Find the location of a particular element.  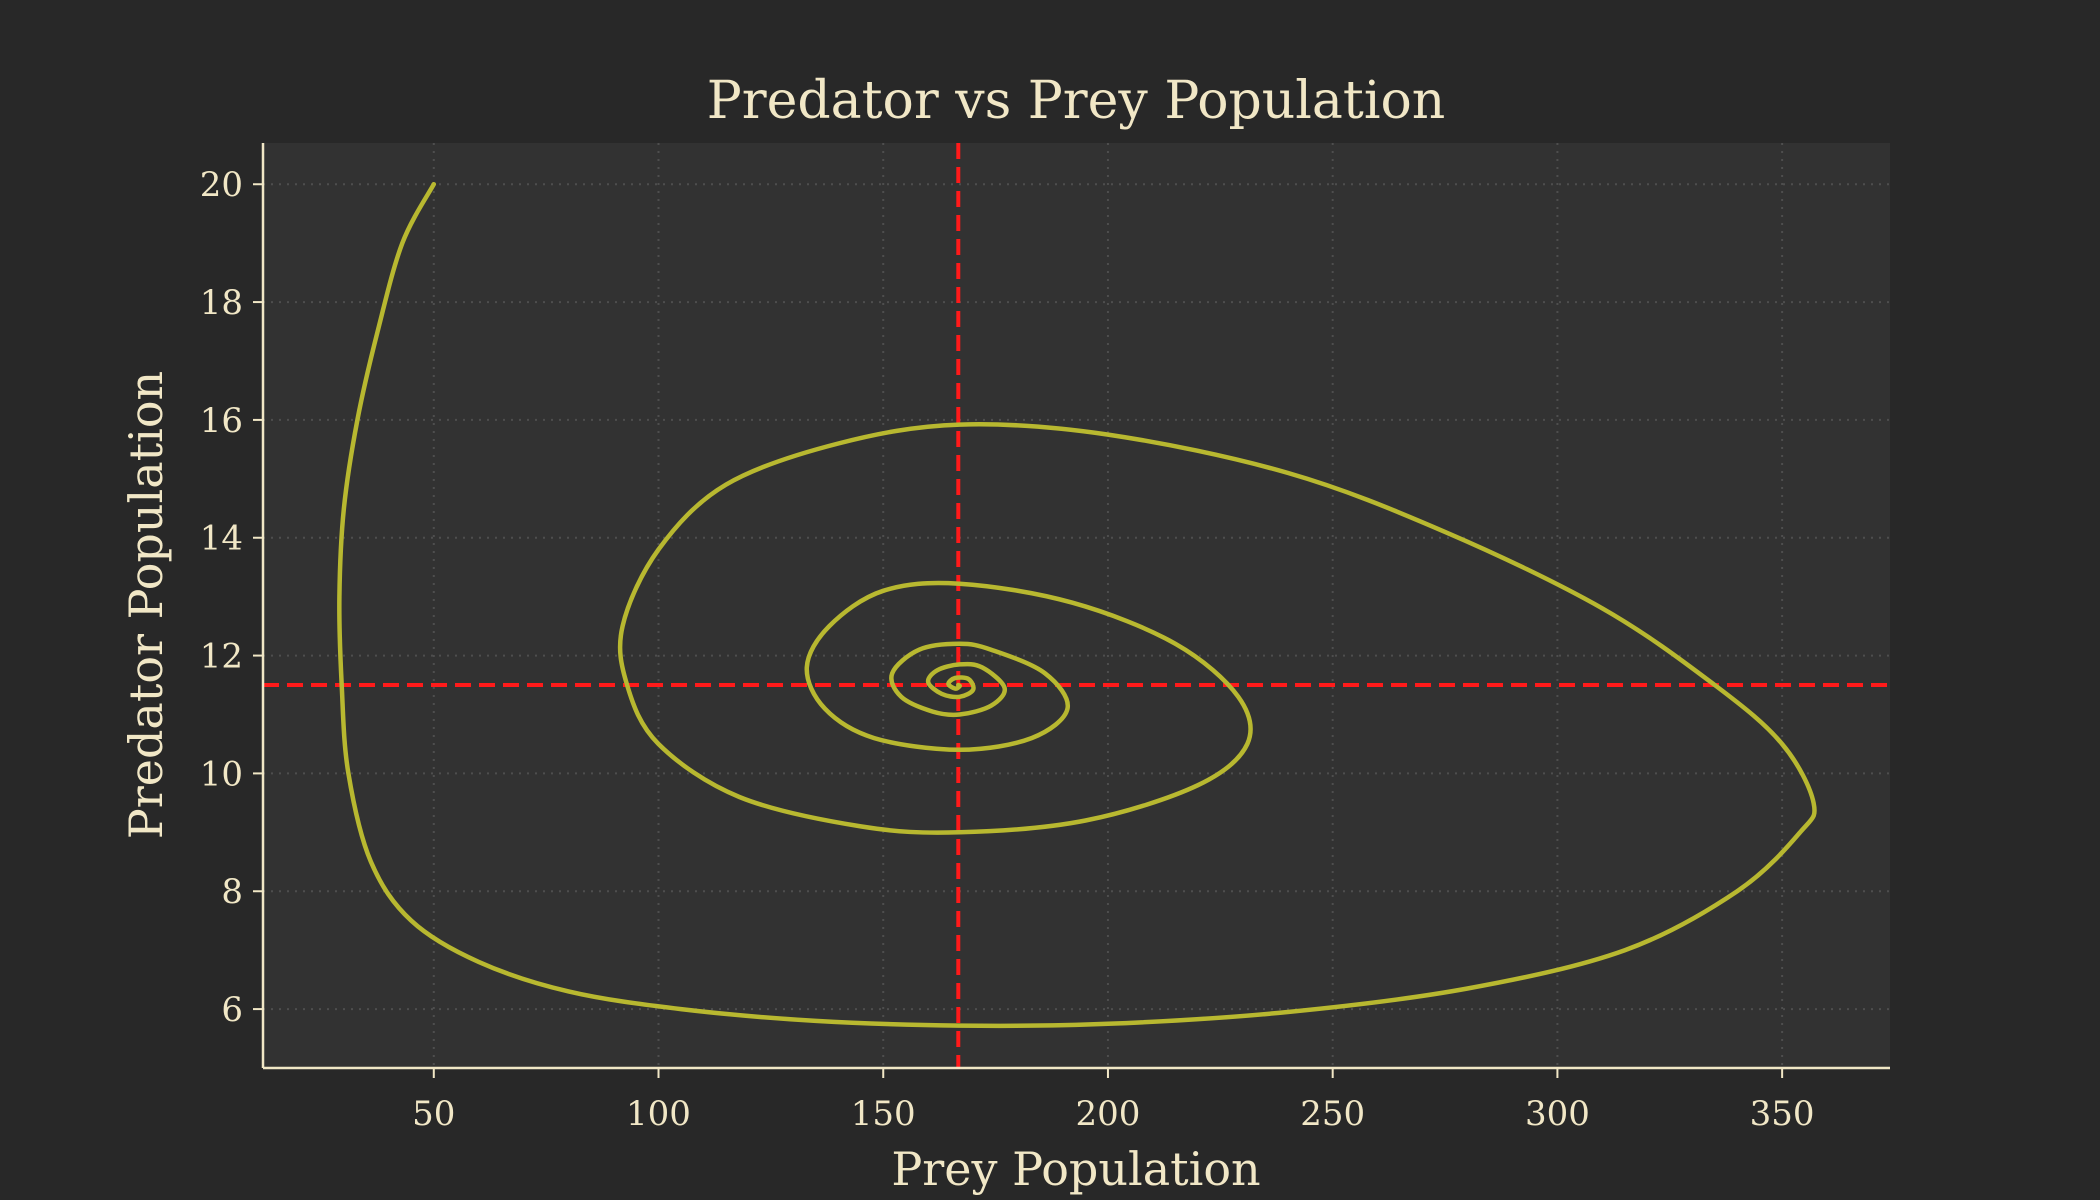

y-axis-label: Predator Population is located at coordinates (146, 605).